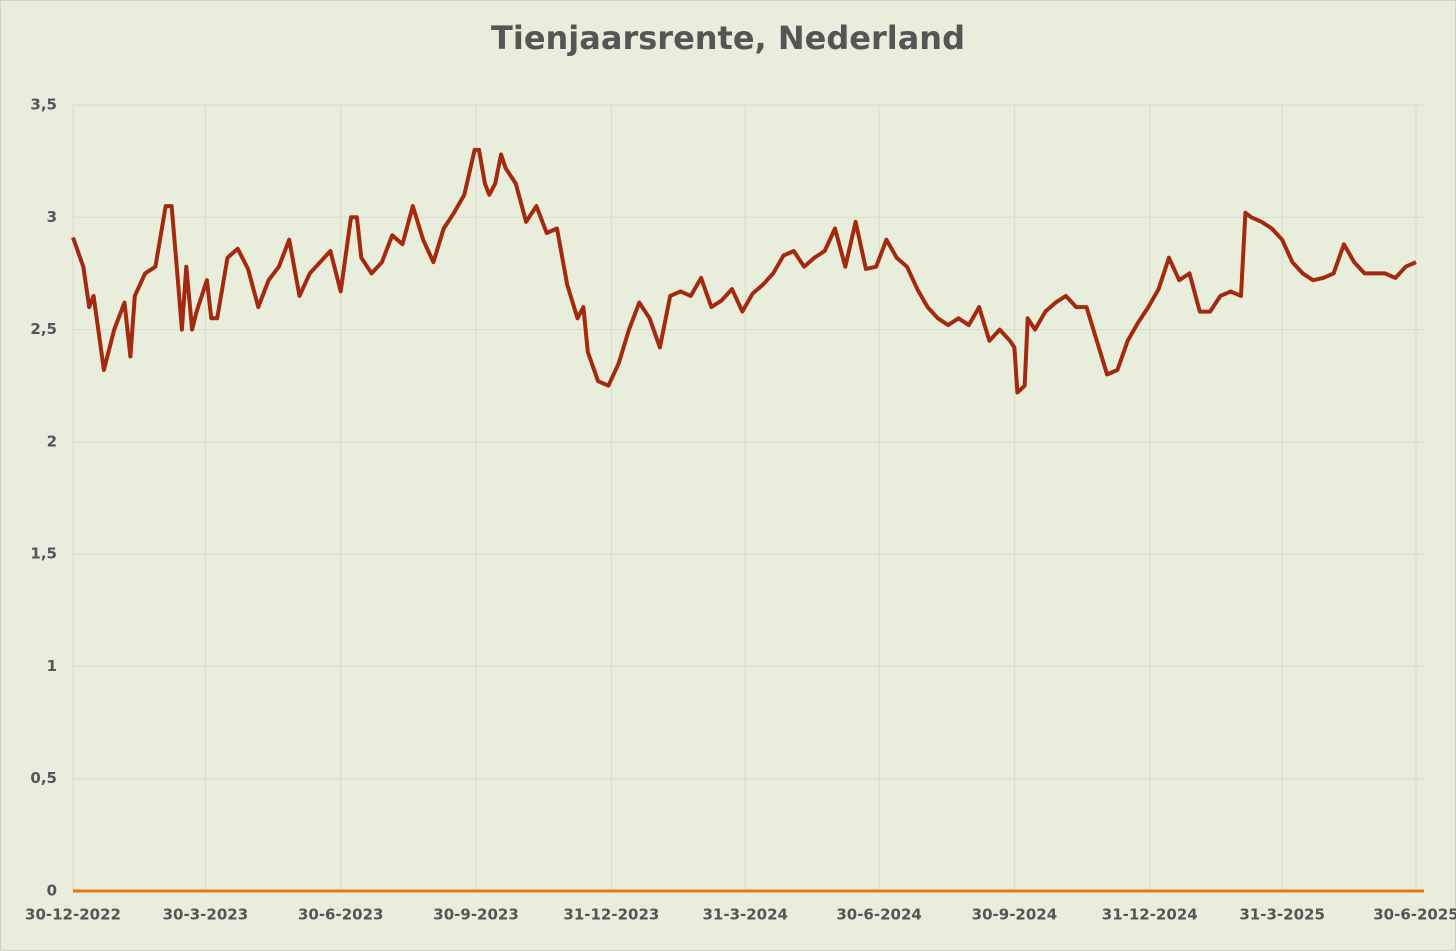 The image size is (1456, 951). I want to click on y-tick-label: 0, so click(52, 891).